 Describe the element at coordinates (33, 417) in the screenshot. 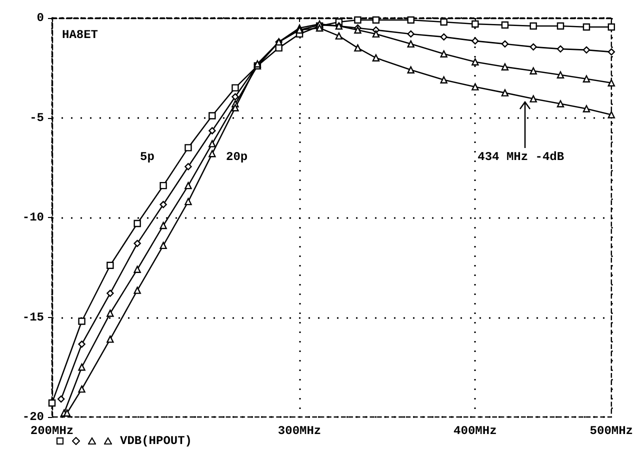

I see `y-tick-label: -20` at that location.